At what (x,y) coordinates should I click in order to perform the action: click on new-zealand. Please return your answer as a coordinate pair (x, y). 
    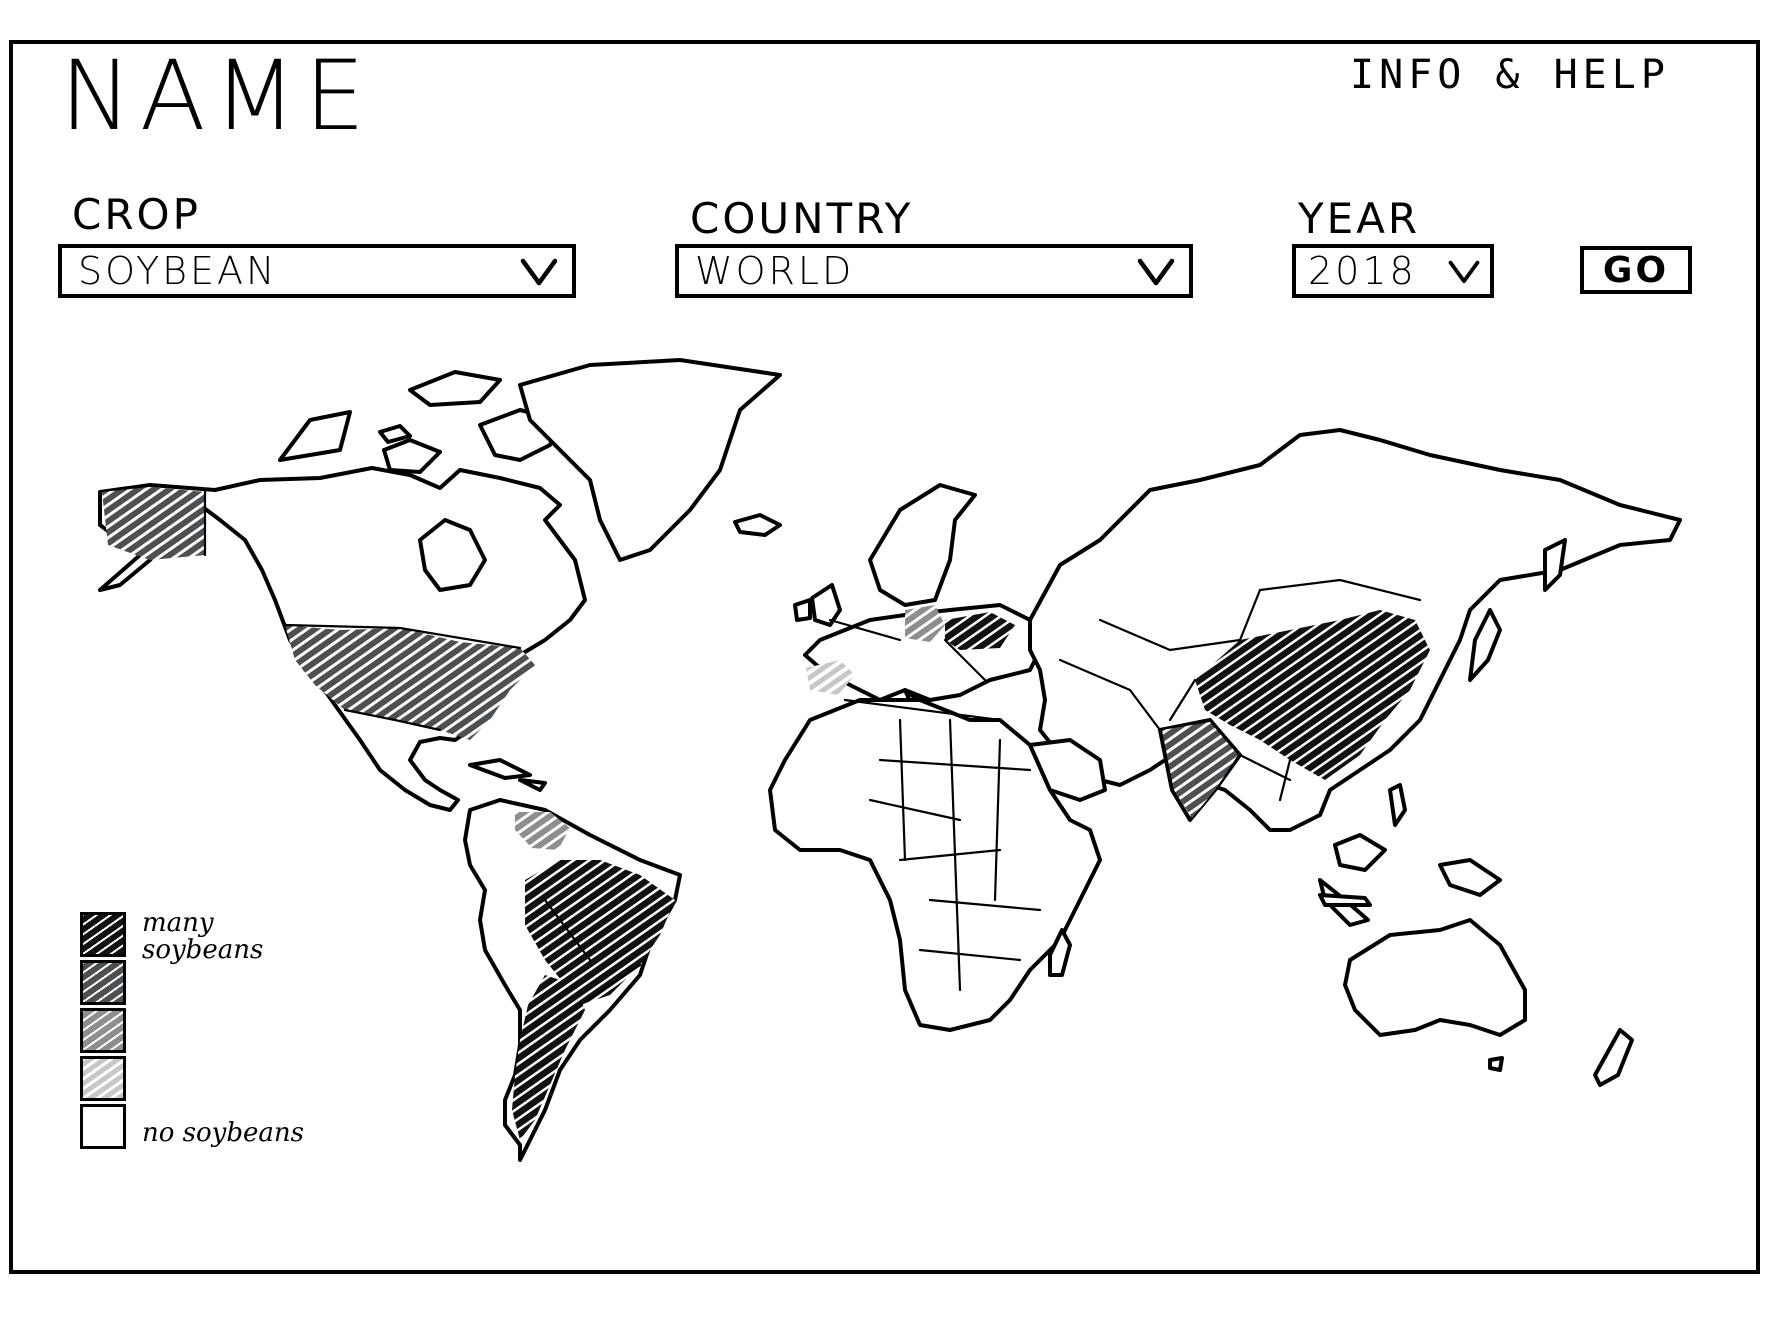
    Looking at the image, I should click on (1613, 1057).